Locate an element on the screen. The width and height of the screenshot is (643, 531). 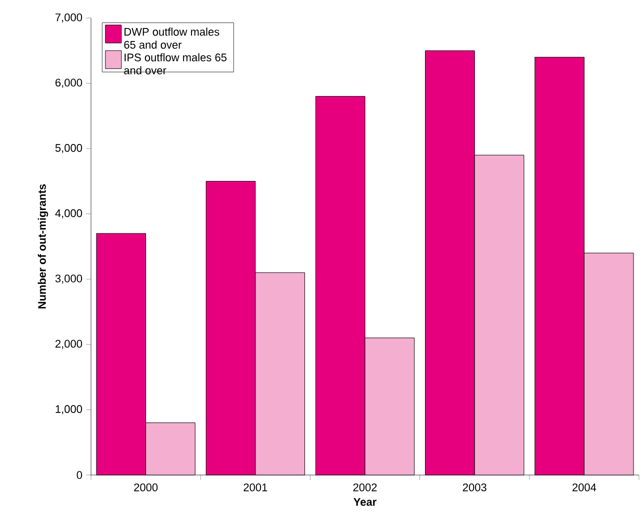
legend-label: DWP outflow males 65 and over is located at coordinates (172, 38).